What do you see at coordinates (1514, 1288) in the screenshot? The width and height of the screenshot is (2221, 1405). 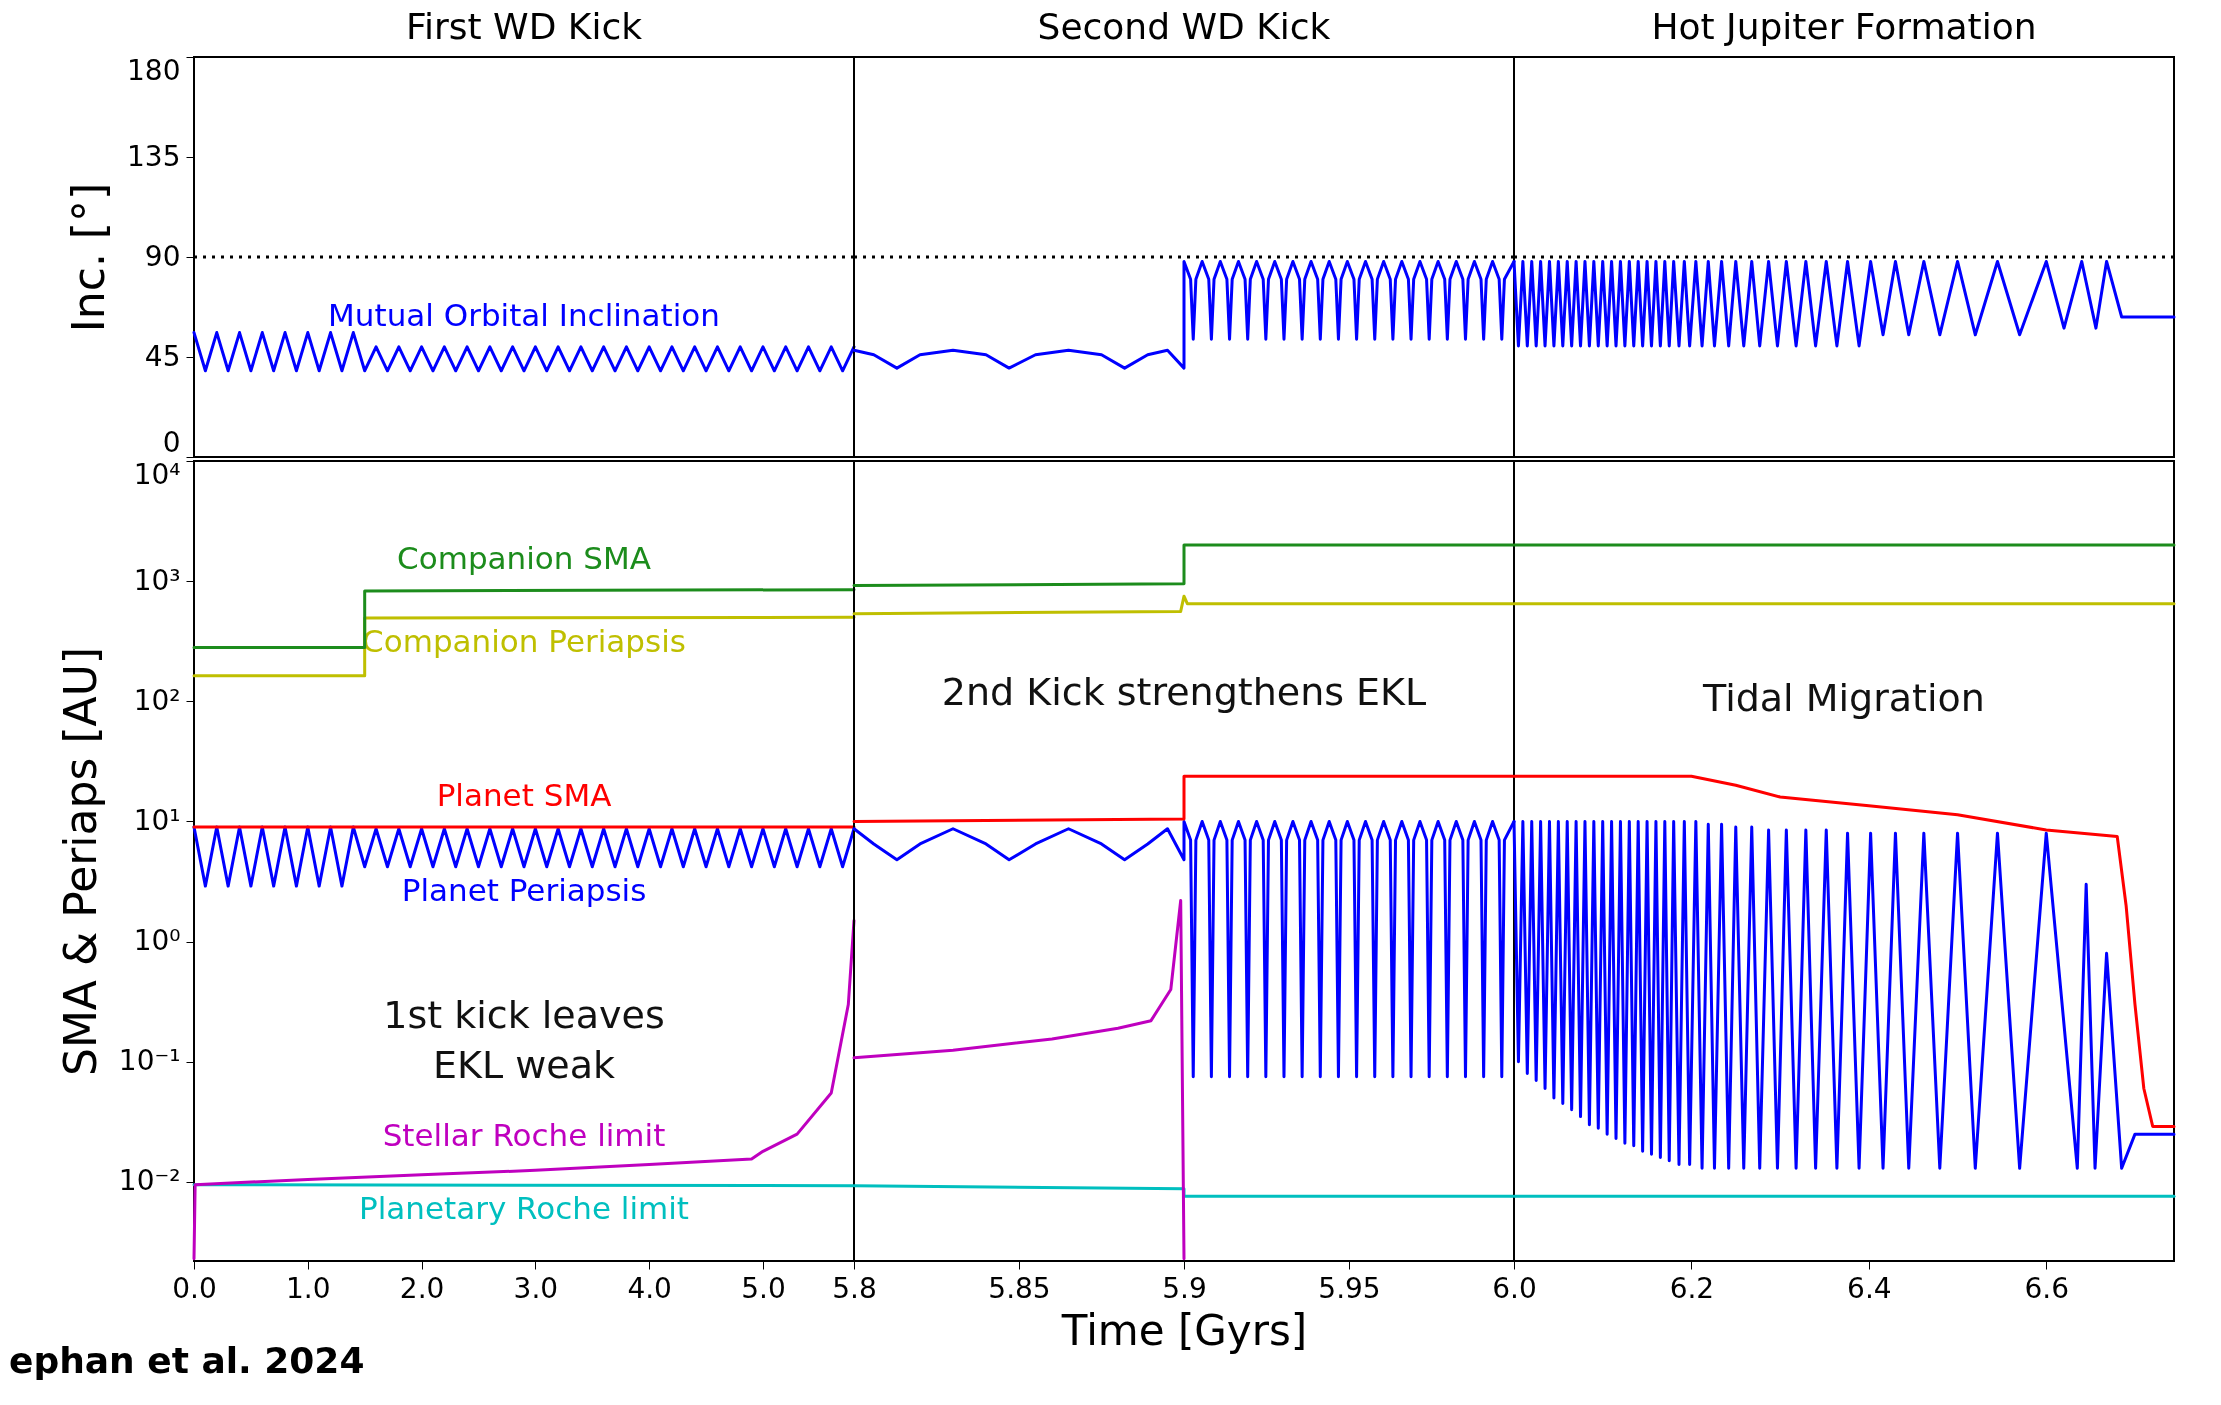 I see `x-tick-label: 6.0` at bounding box center [1514, 1288].